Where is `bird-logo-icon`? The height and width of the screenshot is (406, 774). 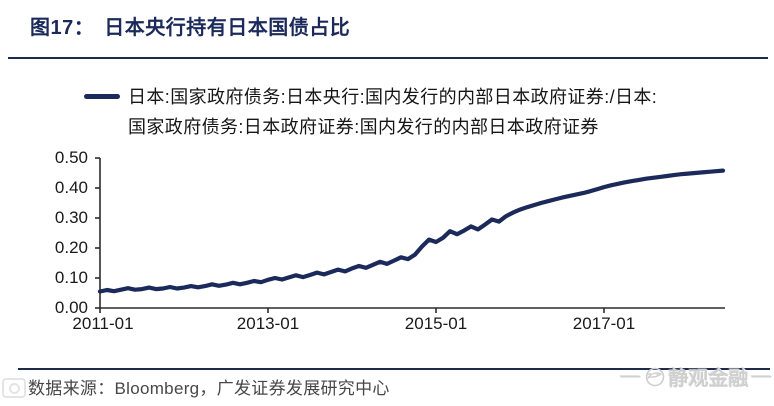 bird-logo-icon is located at coordinates (654, 377).